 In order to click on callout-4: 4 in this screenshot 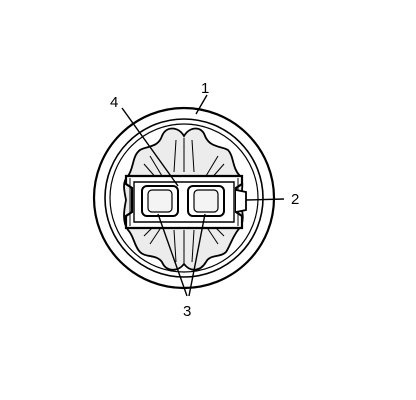, I will do `click(114, 102)`.